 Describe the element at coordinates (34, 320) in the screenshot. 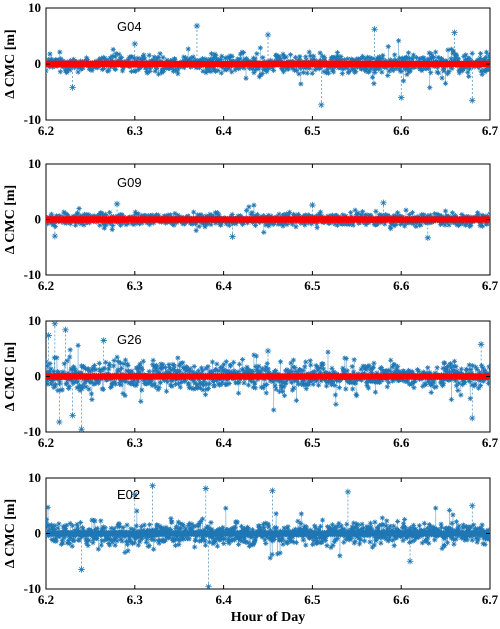

I see `y-tick-label: 10` at that location.